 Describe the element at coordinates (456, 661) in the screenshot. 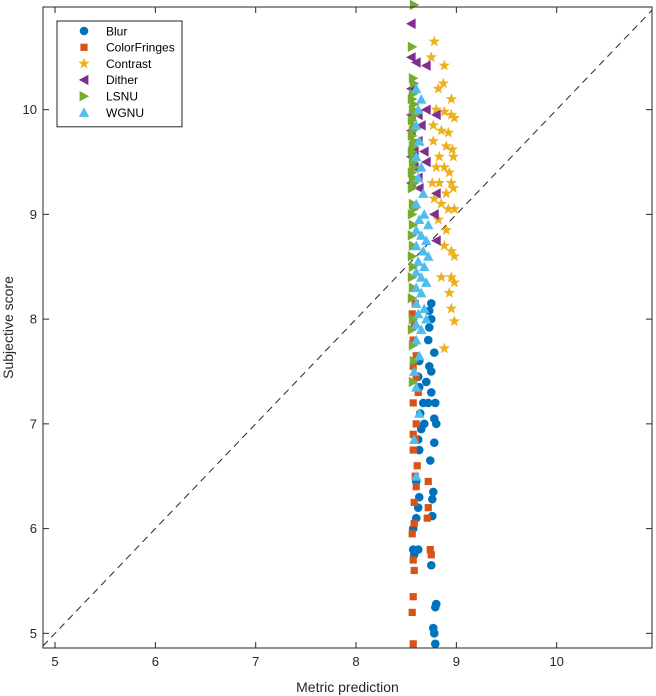

I see `x-tick-label: 9` at that location.